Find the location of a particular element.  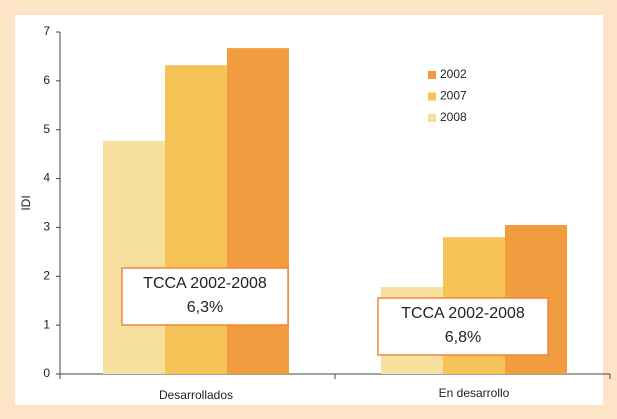

x-tick-label: Desarrollados is located at coordinates (196, 395).